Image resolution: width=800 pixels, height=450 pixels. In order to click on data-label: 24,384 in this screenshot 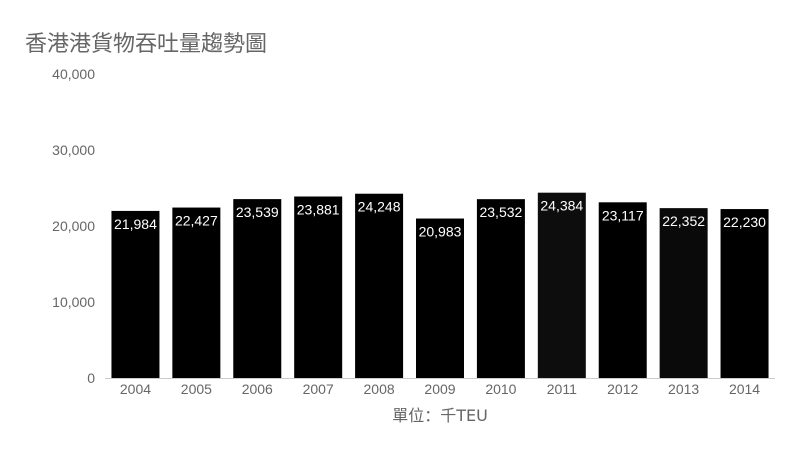, I will do `click(561, 206)`.